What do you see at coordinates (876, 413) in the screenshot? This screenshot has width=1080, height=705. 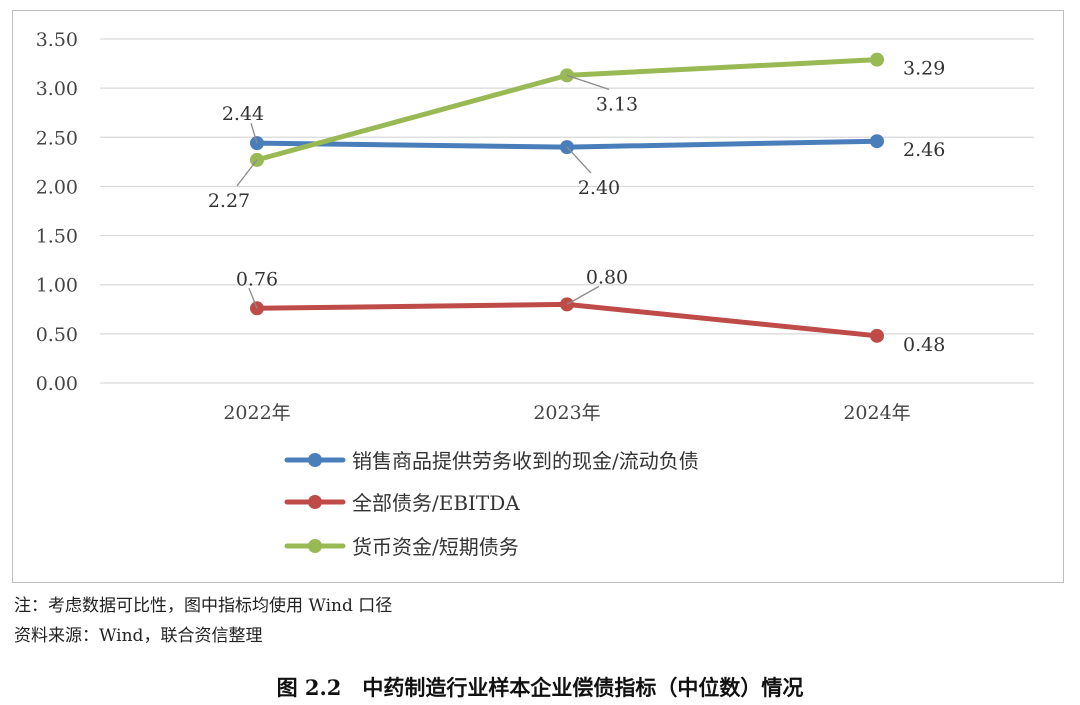 I see `x-tick-label: 2024年` at bounding box center [876, 413].